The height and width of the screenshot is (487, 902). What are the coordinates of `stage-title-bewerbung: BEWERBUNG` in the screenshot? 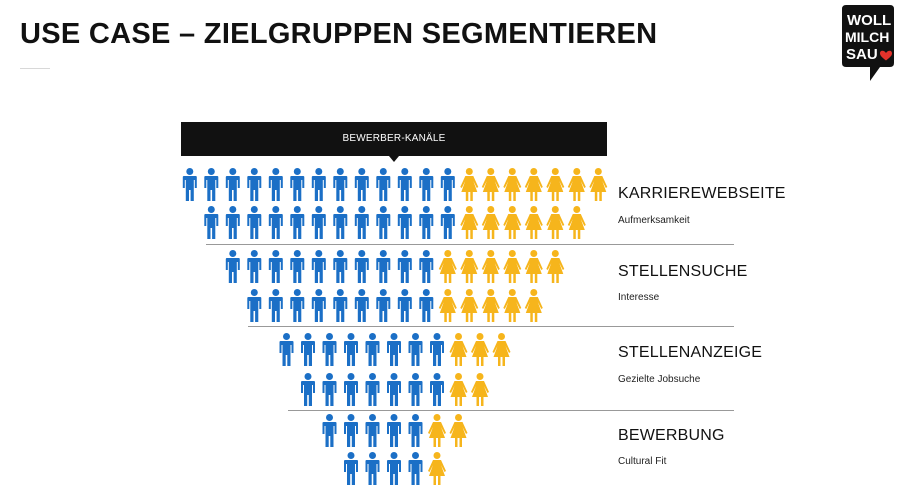 It's located at (671, 435).